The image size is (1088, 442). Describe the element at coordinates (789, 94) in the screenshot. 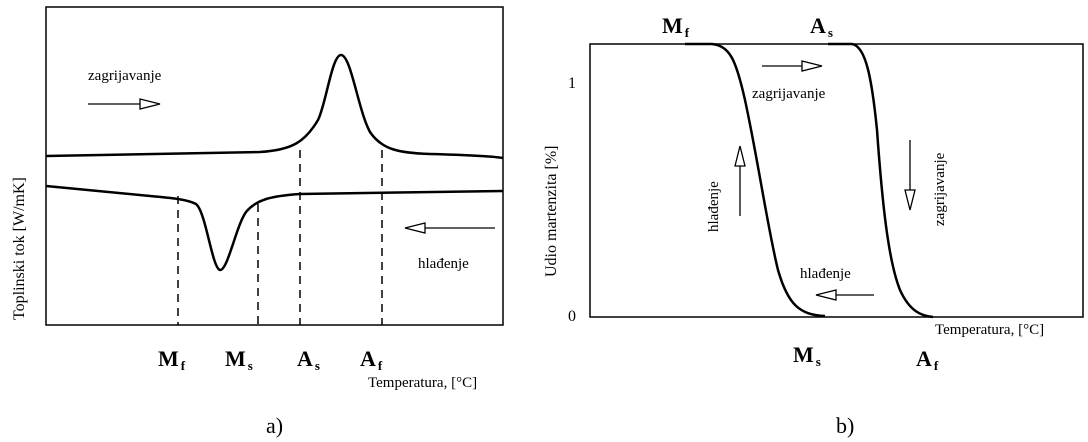

I see `panel-b-heating-label-top: zagrijavanje` at that location.